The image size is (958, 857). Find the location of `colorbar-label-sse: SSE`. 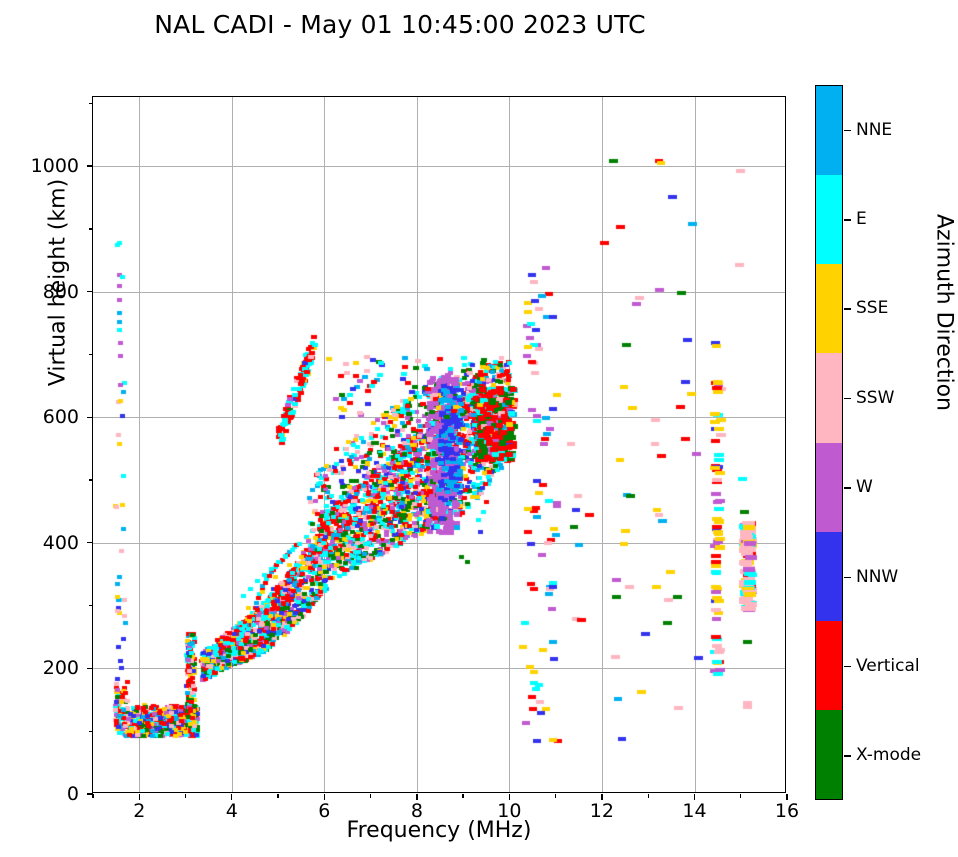

colorbar-label-sse: SSE is located at coordinates (872, 308).